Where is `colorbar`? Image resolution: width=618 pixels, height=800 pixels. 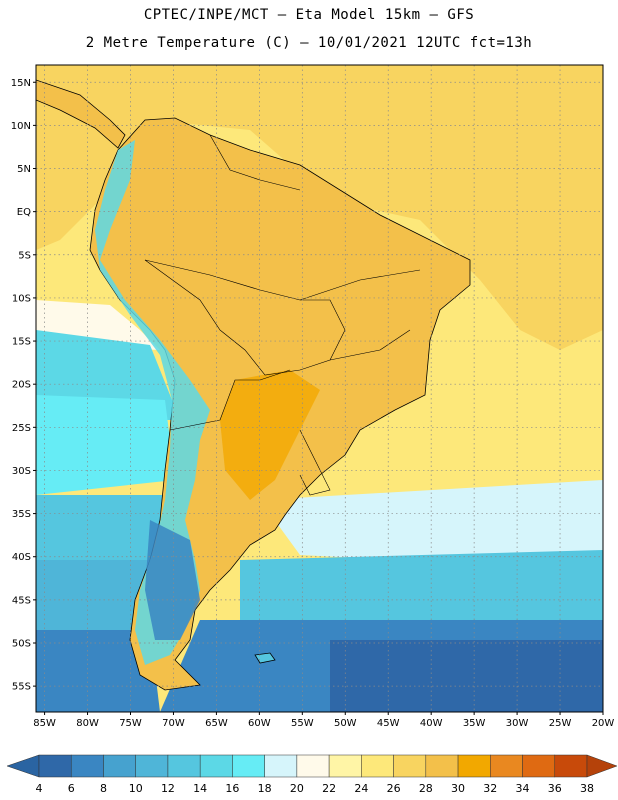 colorbar is located at coordinates (312, 766).